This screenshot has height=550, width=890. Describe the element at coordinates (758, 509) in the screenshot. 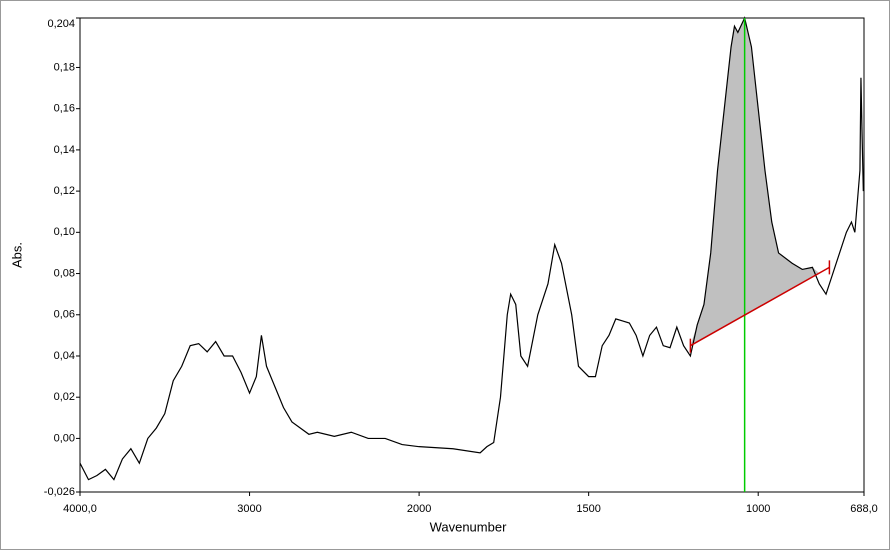

I see `x-tick-label: 1000` at that location.